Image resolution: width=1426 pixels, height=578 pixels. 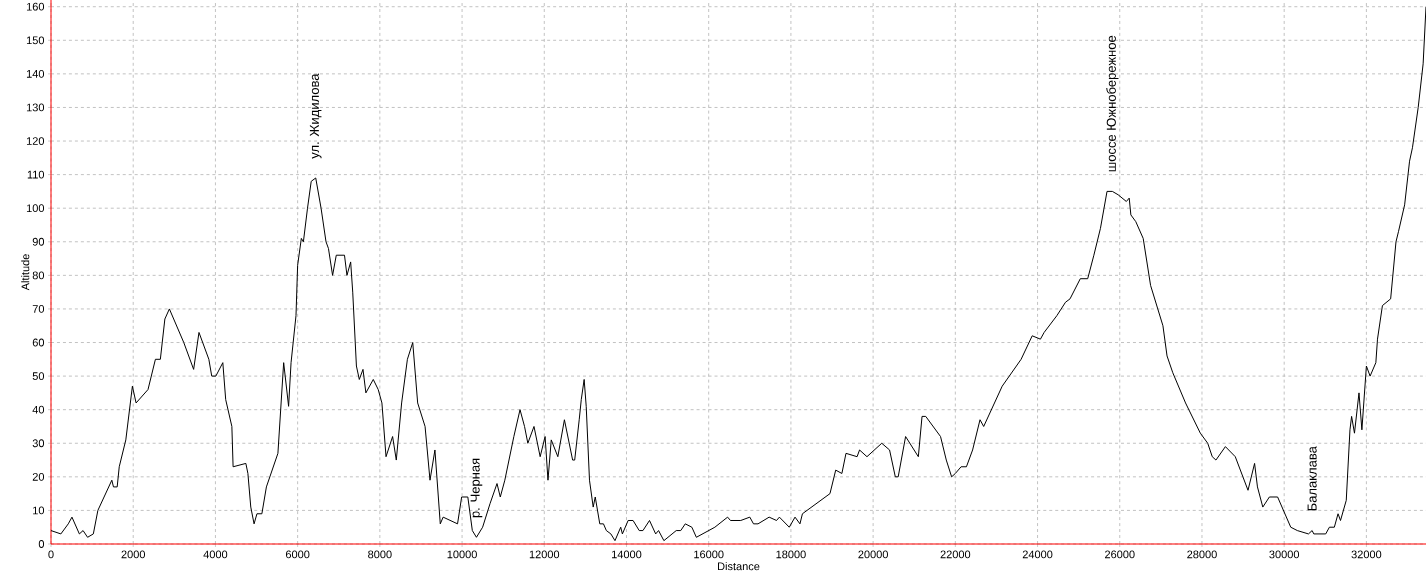 What do you see at coordinates (38, 342) in the screenshot?
I see `y-tick-label: 60` at bounding box center [38, 342].